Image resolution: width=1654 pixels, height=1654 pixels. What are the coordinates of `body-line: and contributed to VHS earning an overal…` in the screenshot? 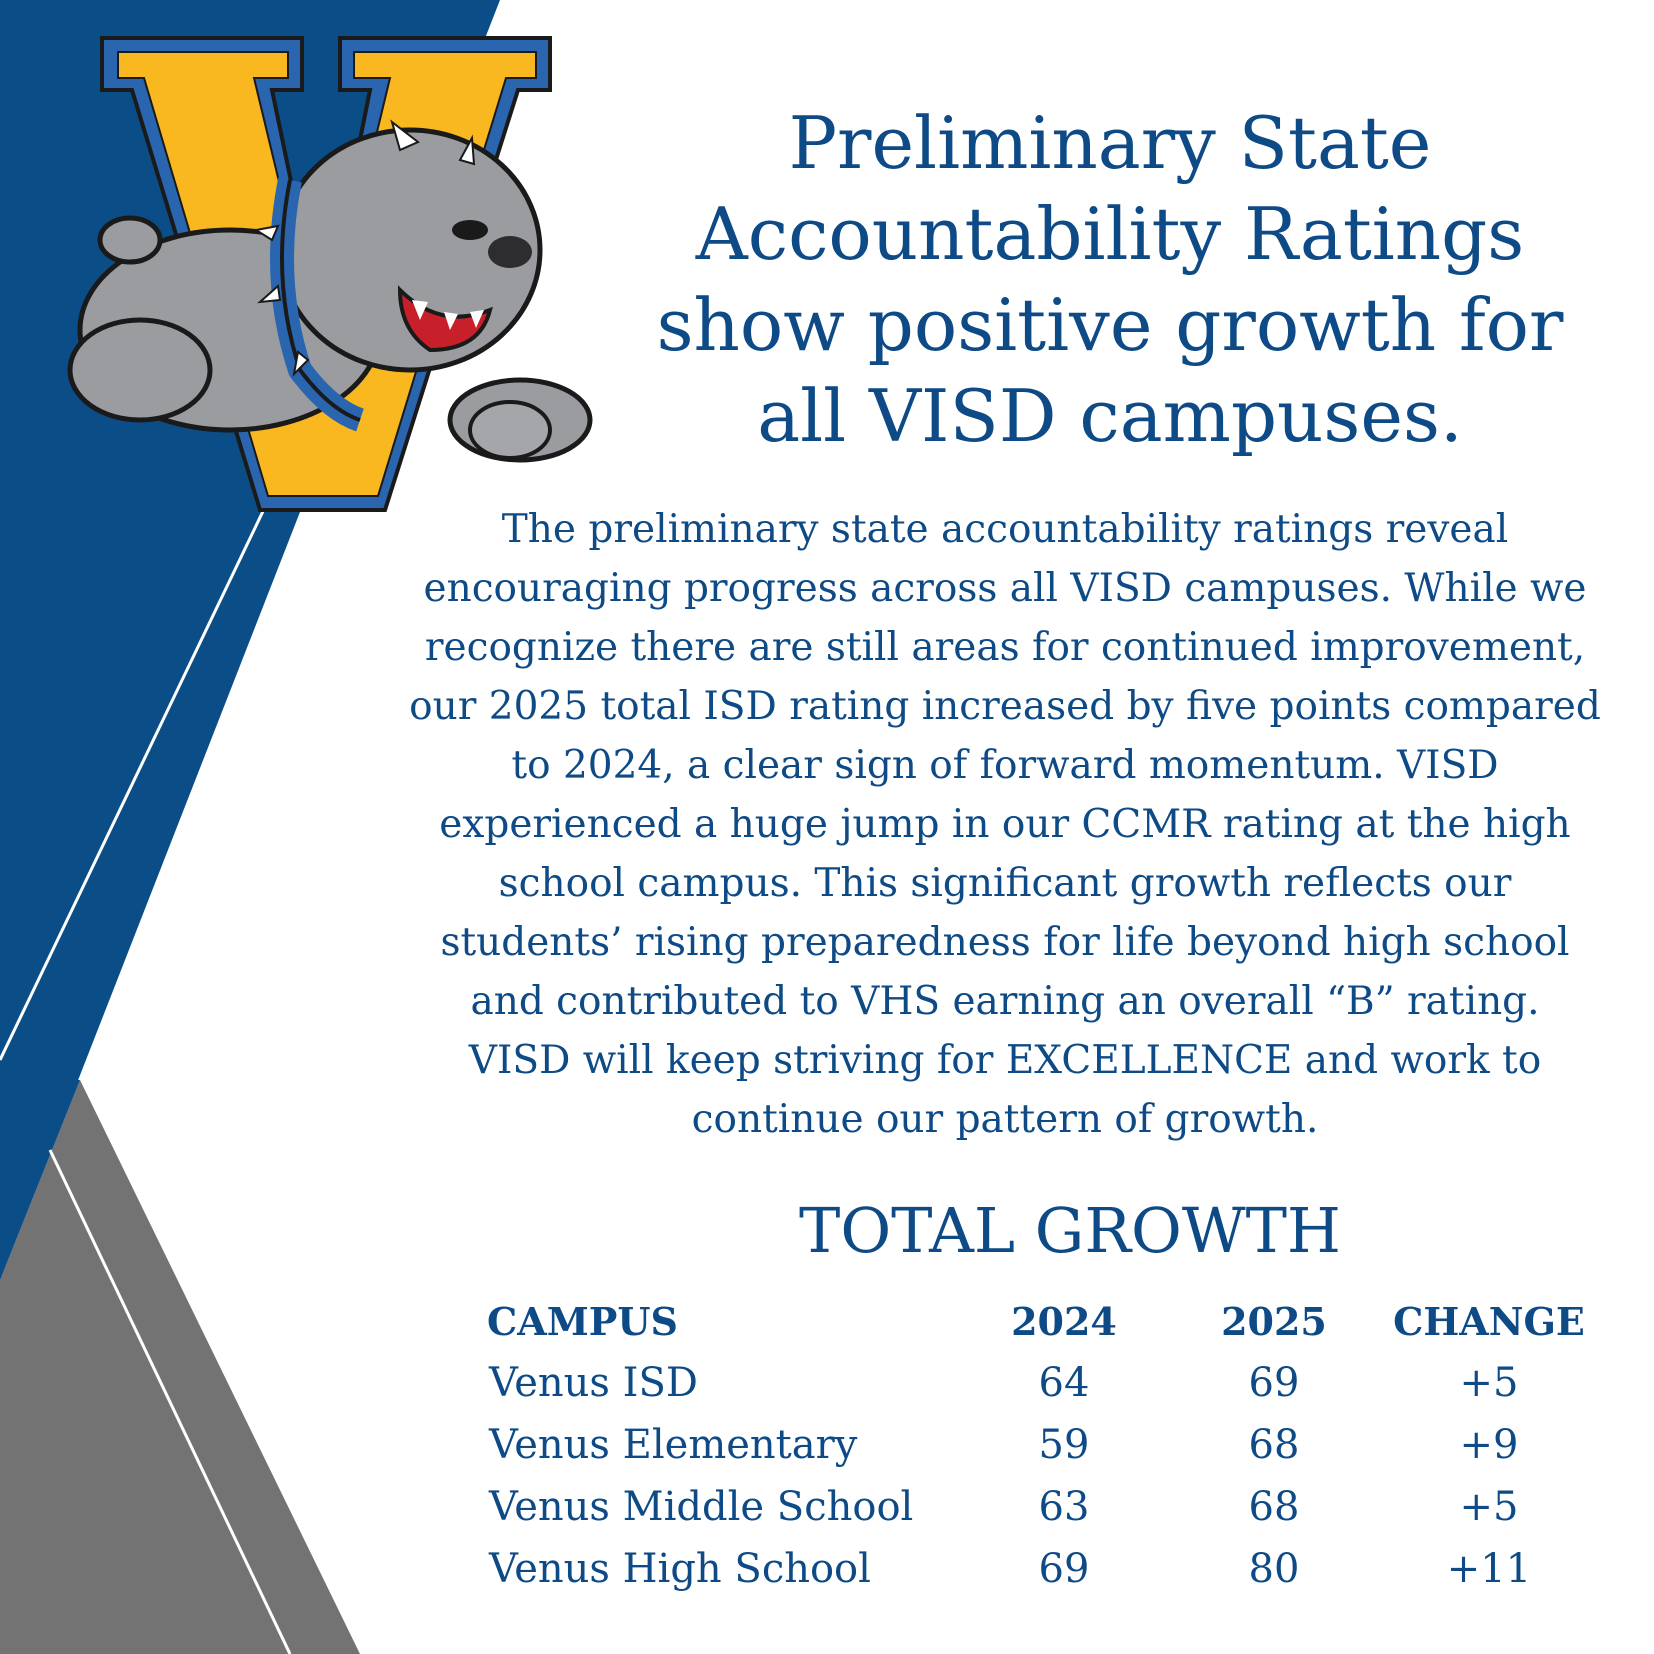 It's located at (1005, 1001).